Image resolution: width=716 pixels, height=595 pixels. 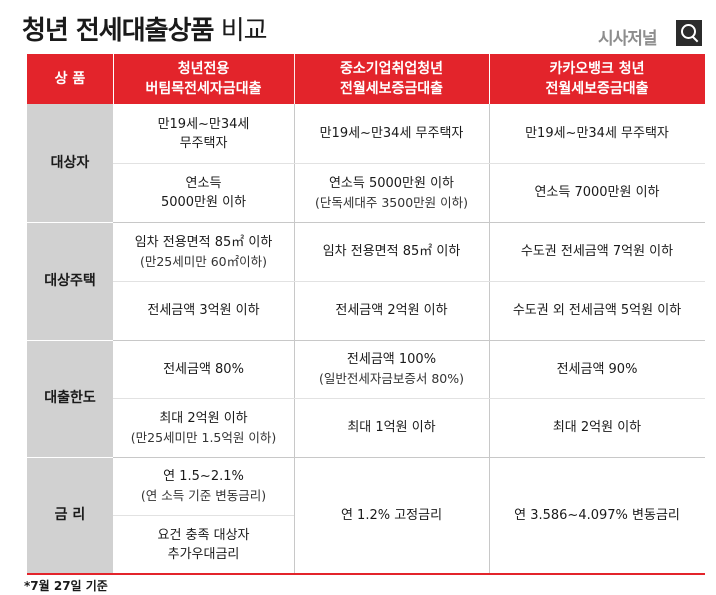 I want to click on cell-text: 최대 2억원 이하, so click(x=203, y=418).